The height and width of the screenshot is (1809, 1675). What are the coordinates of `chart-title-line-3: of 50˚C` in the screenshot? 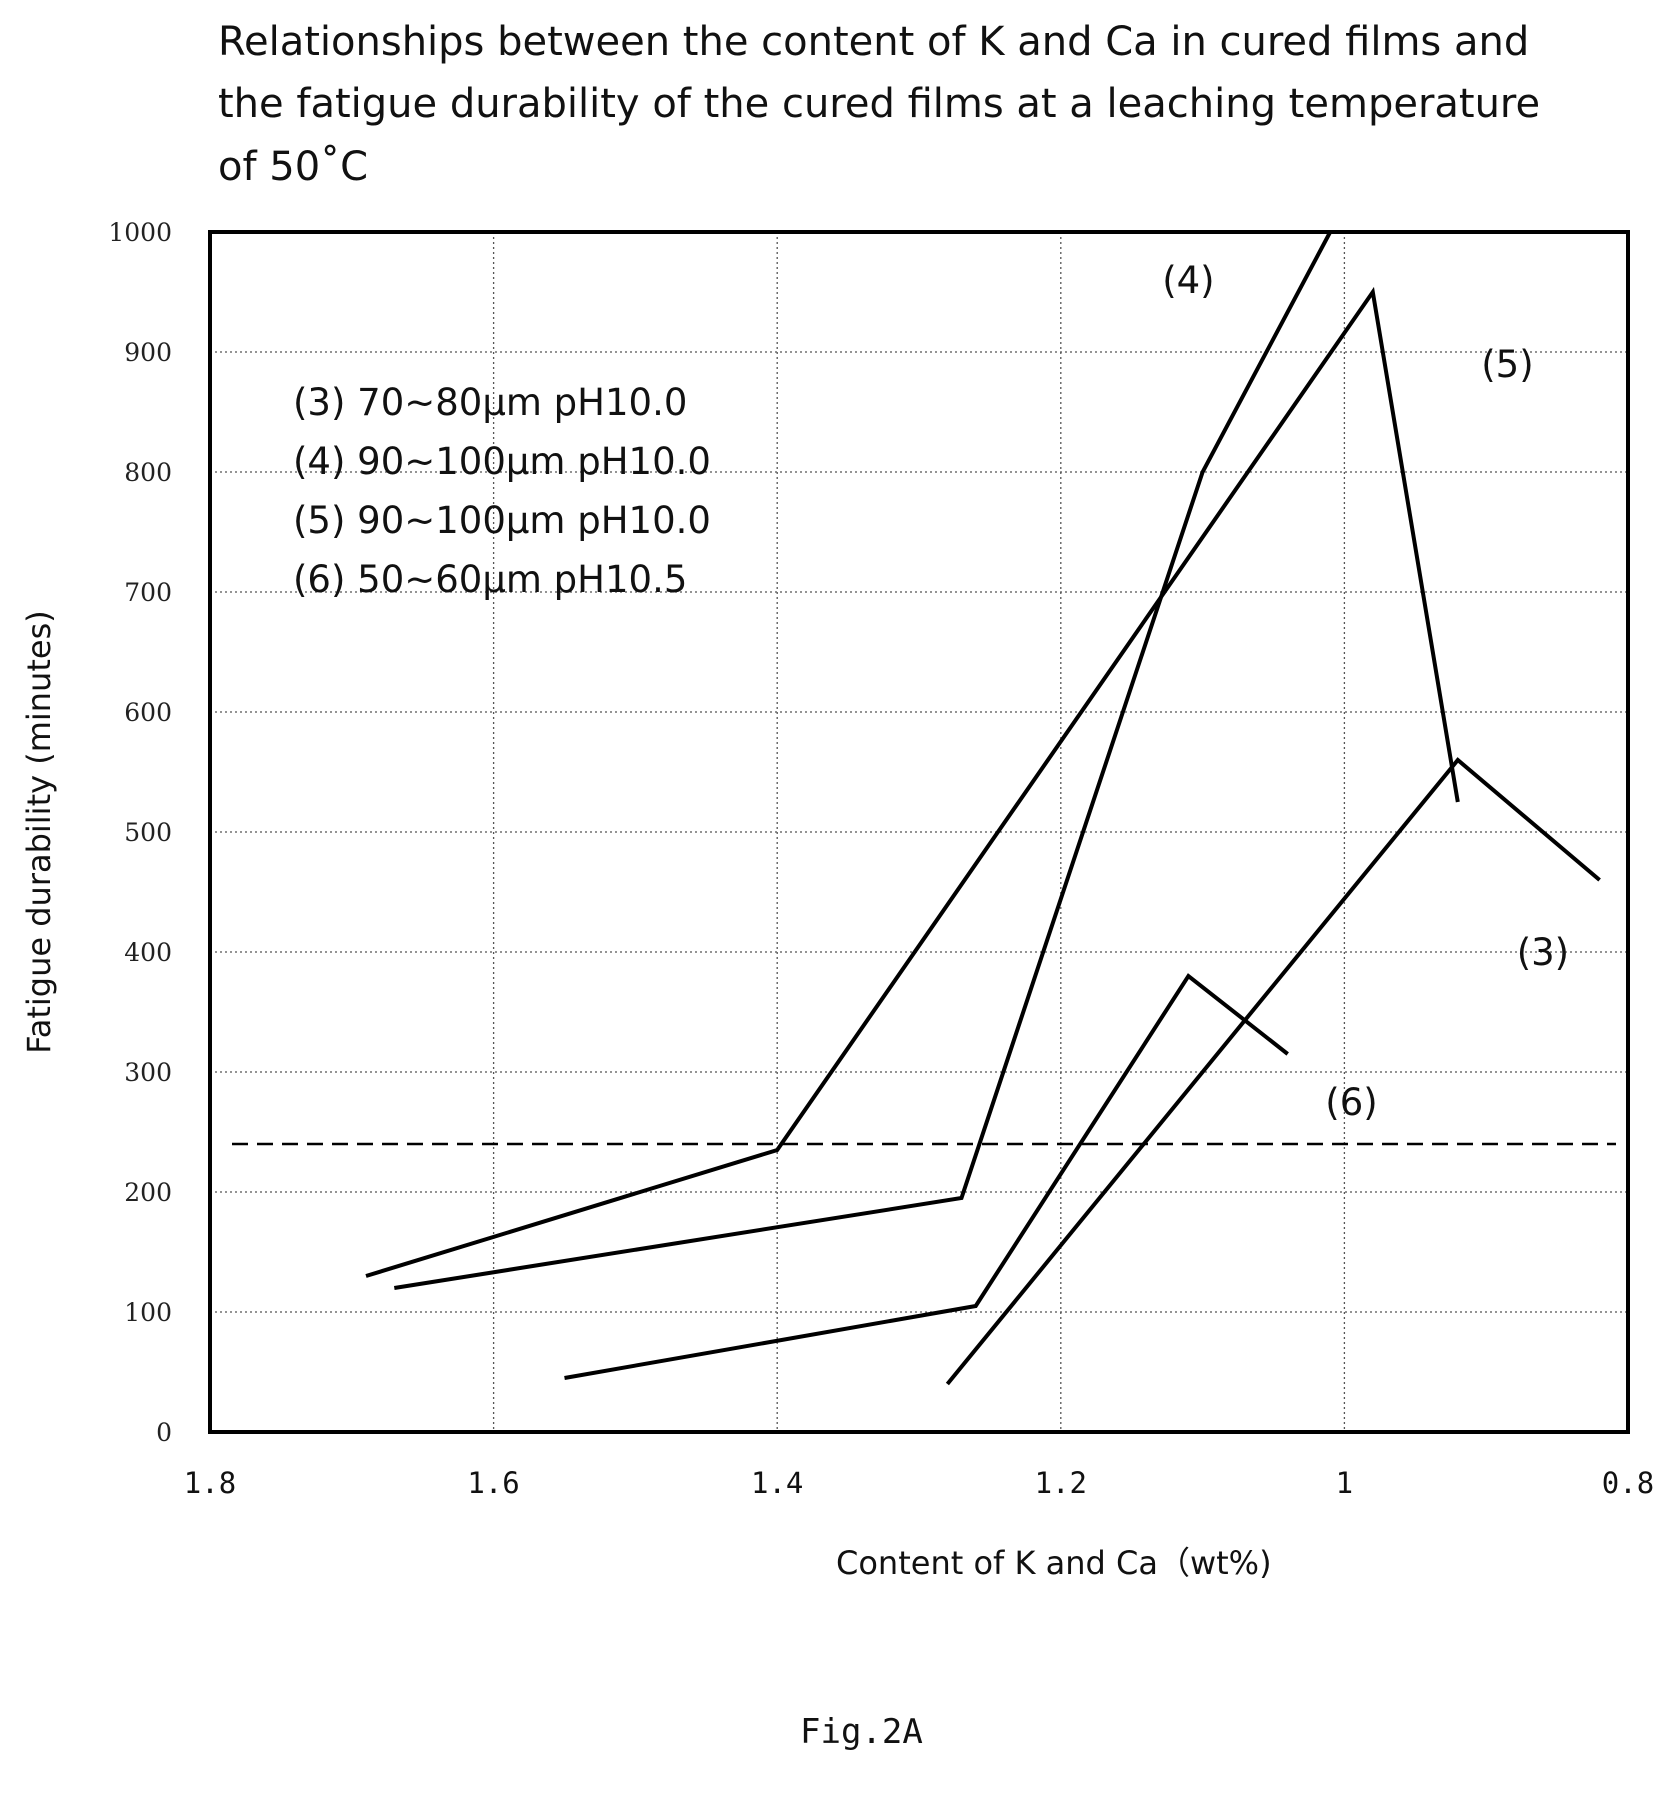 It's located at (293, 167).